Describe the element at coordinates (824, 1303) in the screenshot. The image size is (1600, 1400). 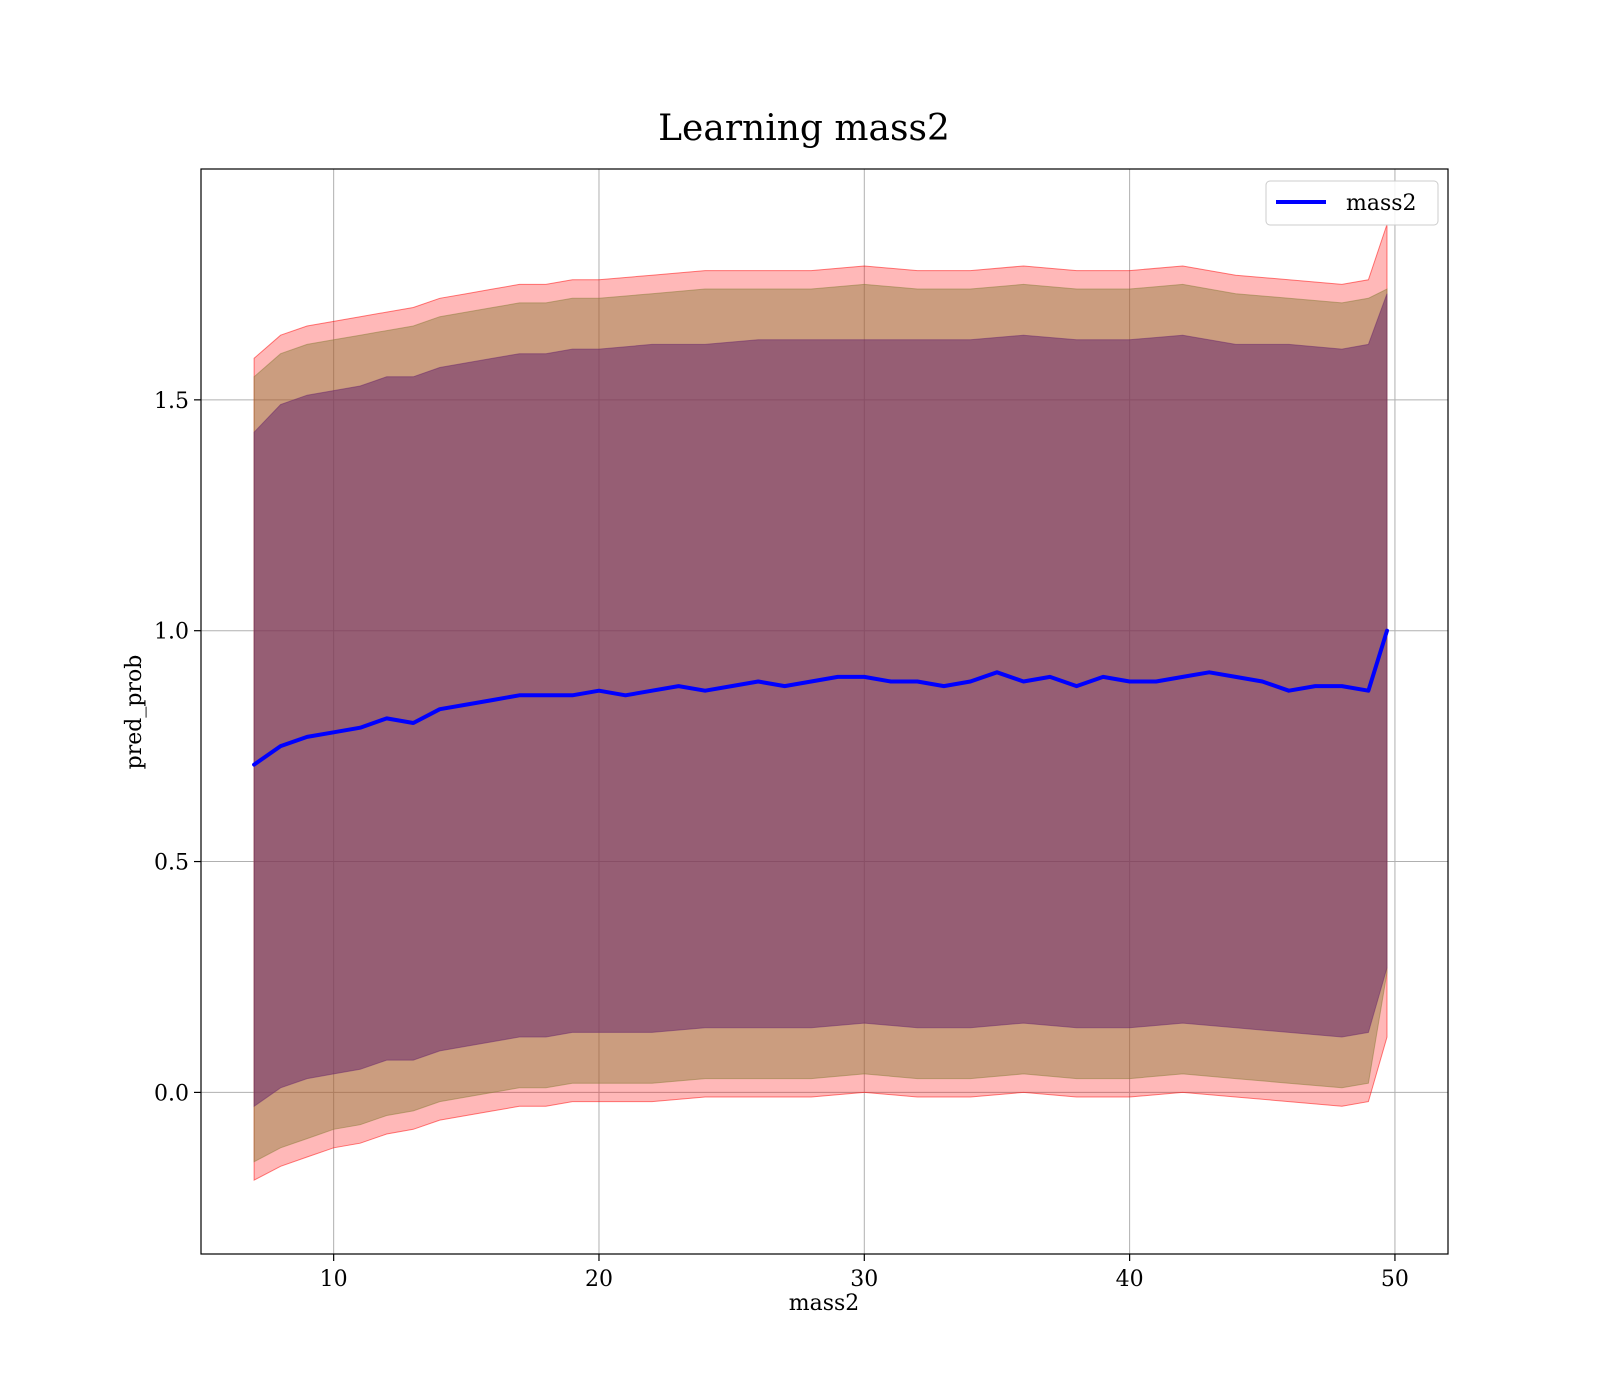
I see `x-axis-label: mass2` at that location.